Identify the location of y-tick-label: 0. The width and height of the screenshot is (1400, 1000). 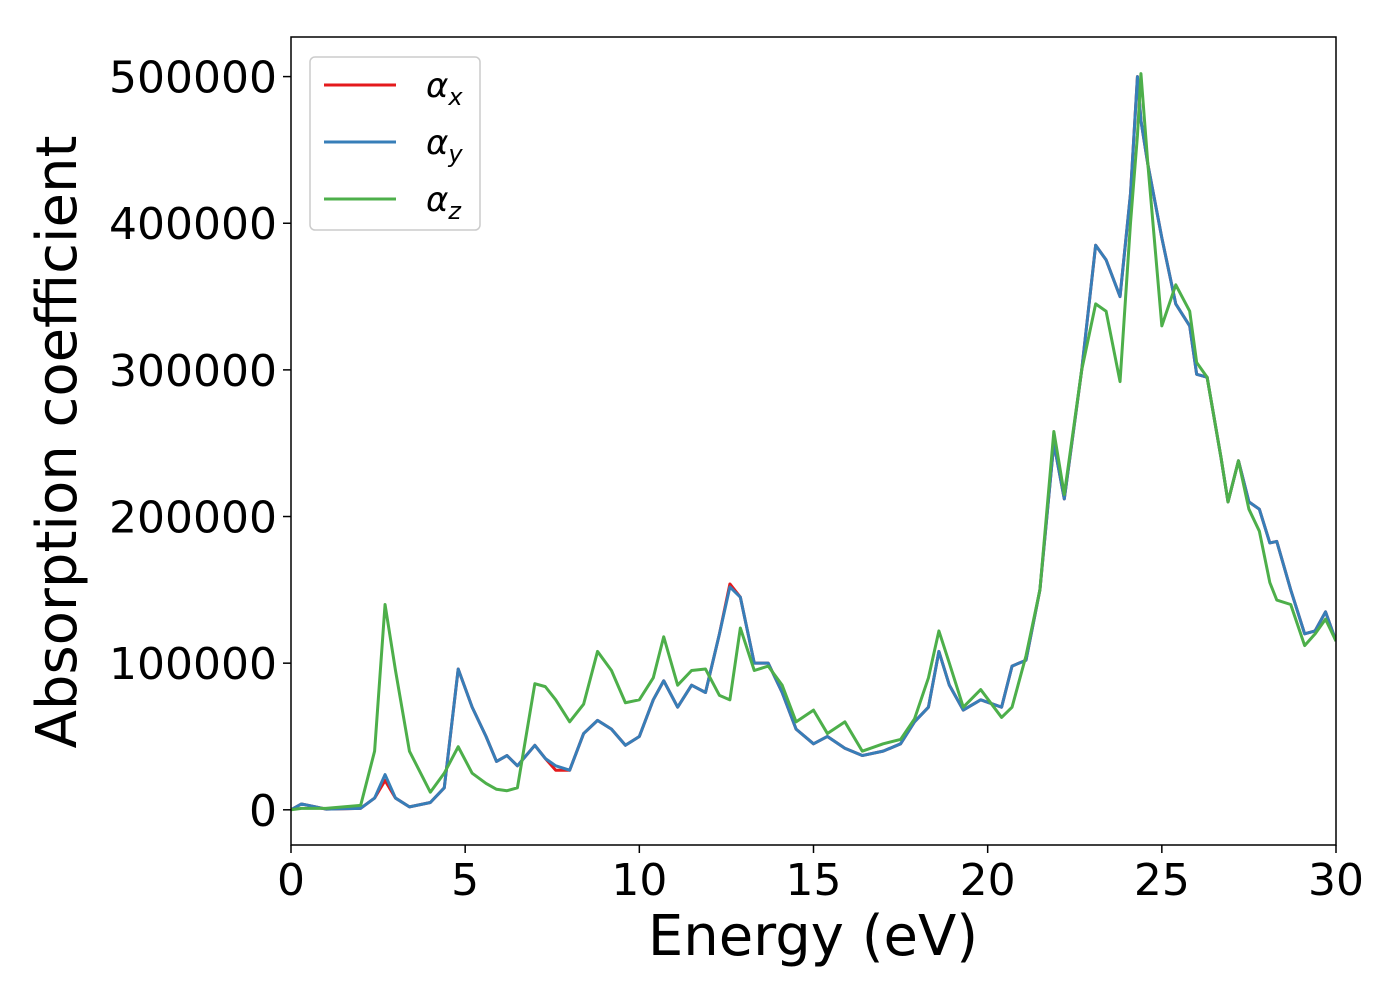
(263, 811).